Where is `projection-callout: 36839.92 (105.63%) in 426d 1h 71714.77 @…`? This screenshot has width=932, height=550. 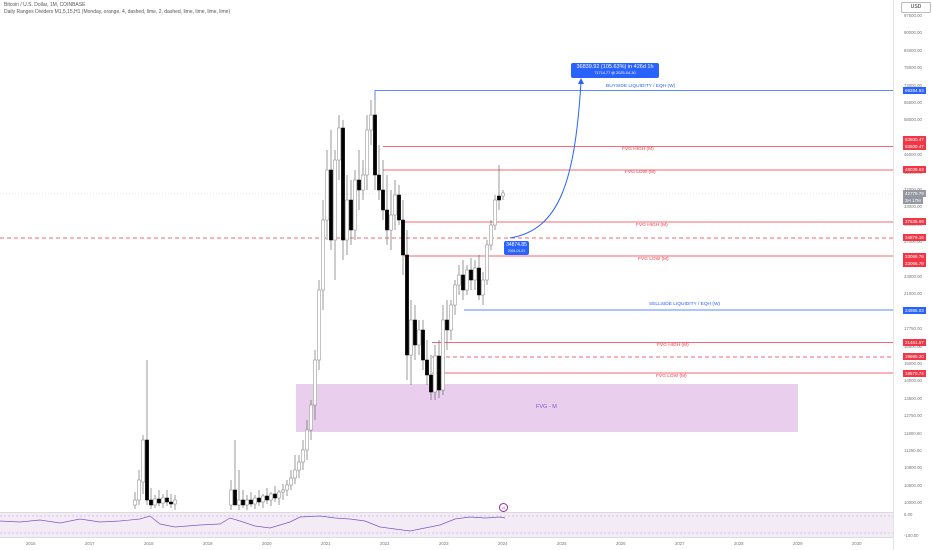
projection-callout: 36839.92 (105.63%) in 426d 1h 71714.77 @… is located at coordinates (615, 70).